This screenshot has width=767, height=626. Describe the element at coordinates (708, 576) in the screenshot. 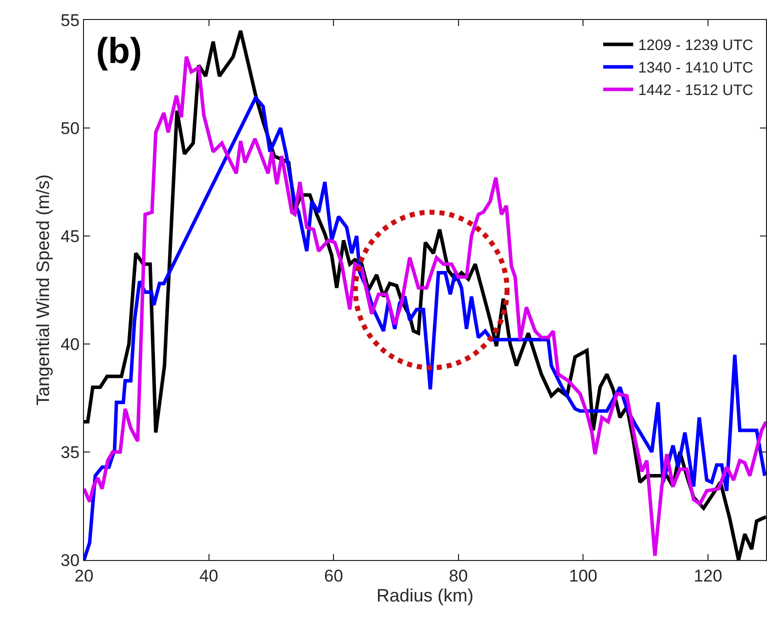

I see `x-tick-label: 120` at that location.